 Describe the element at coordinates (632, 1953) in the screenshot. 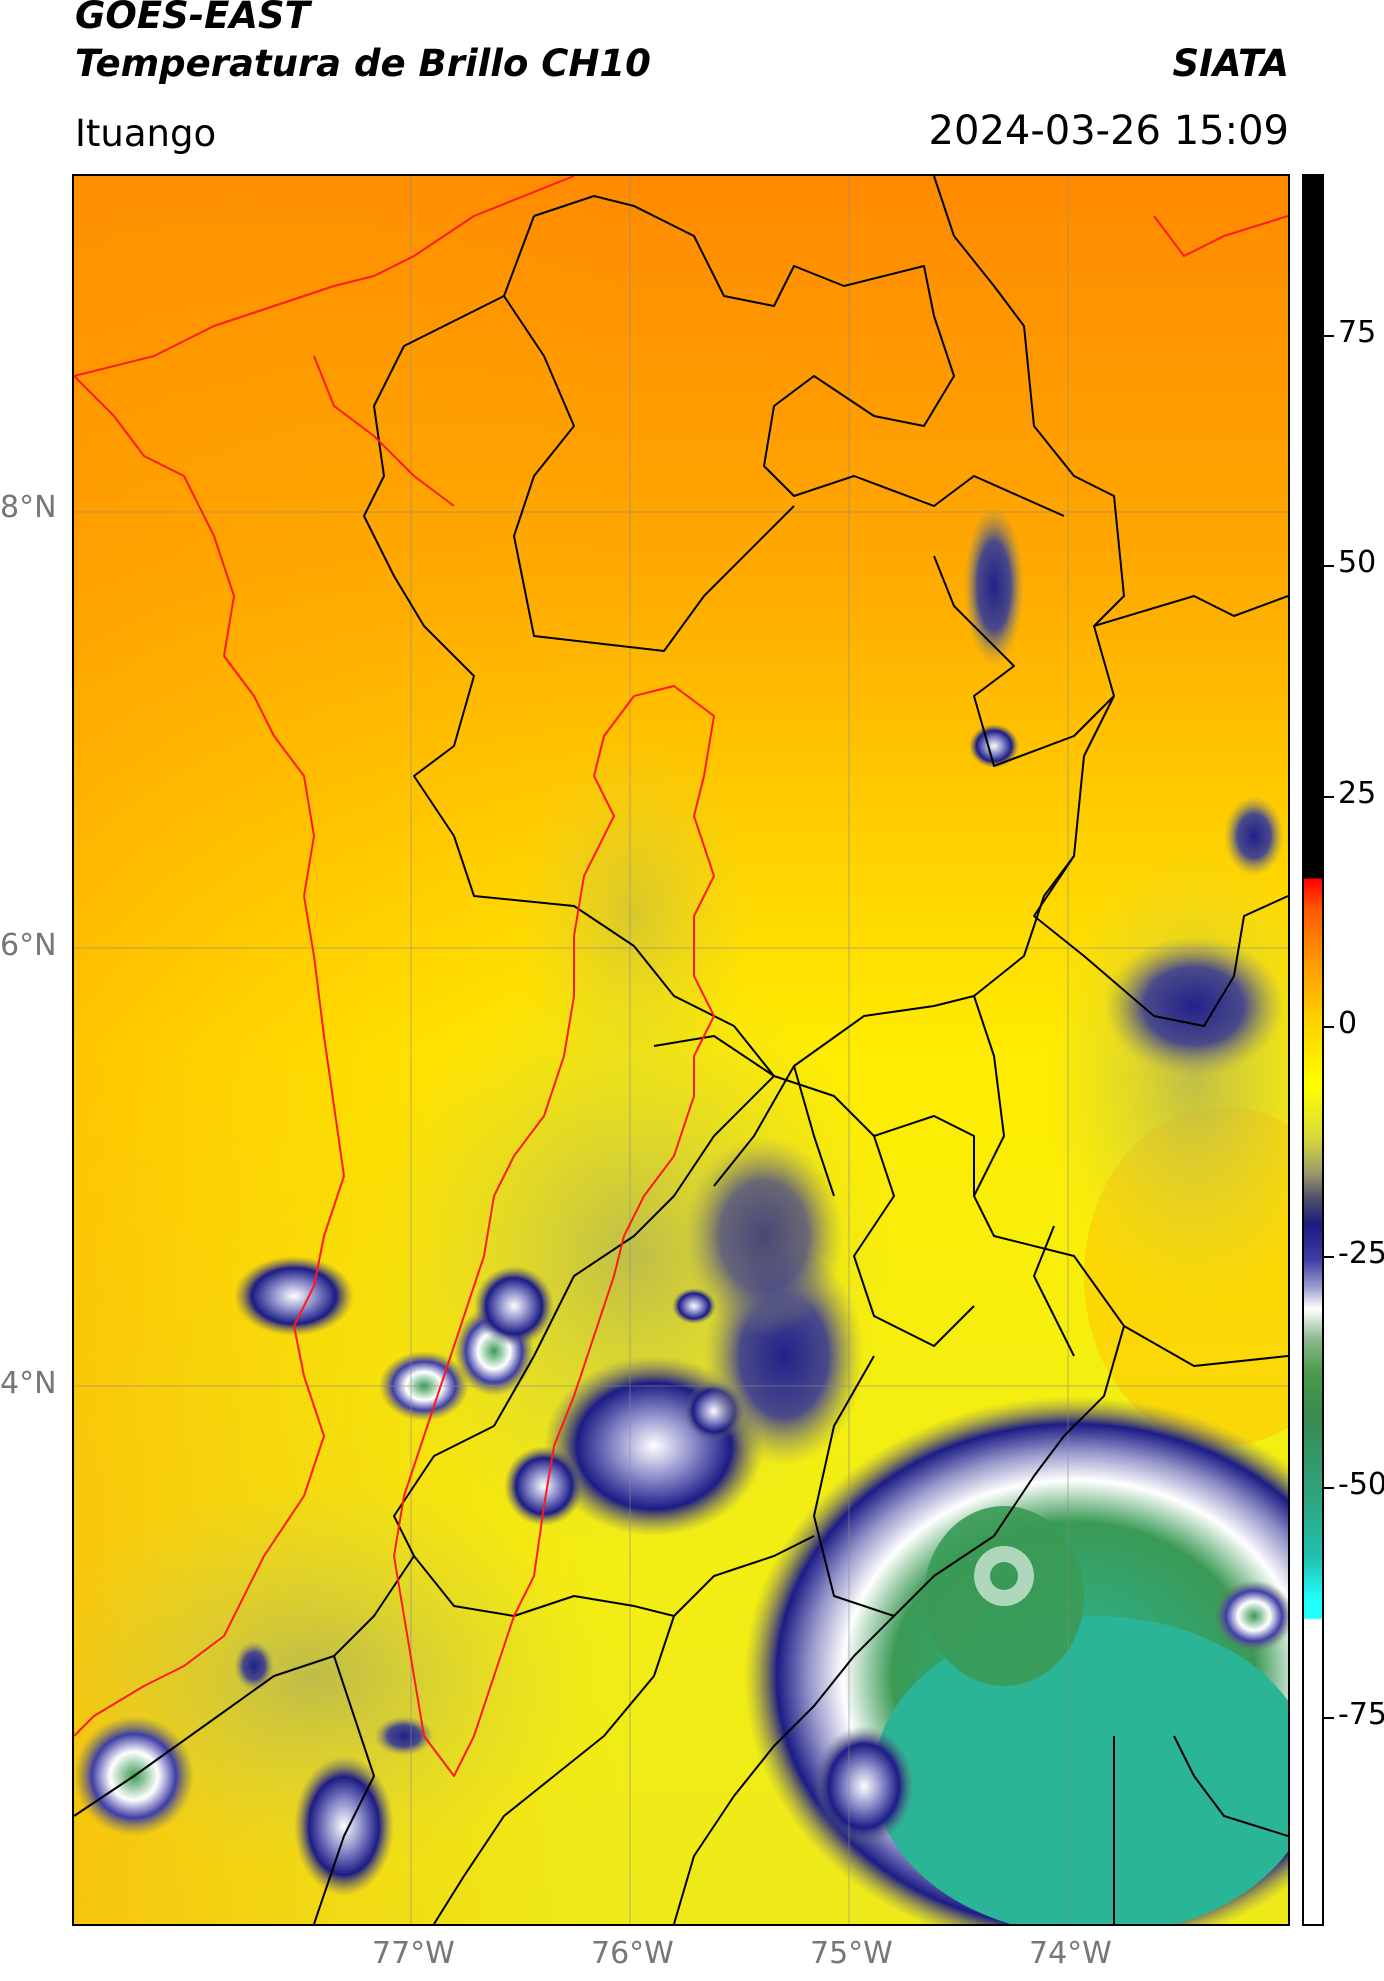

I see `lon-label-76w: 76°W` at that location.